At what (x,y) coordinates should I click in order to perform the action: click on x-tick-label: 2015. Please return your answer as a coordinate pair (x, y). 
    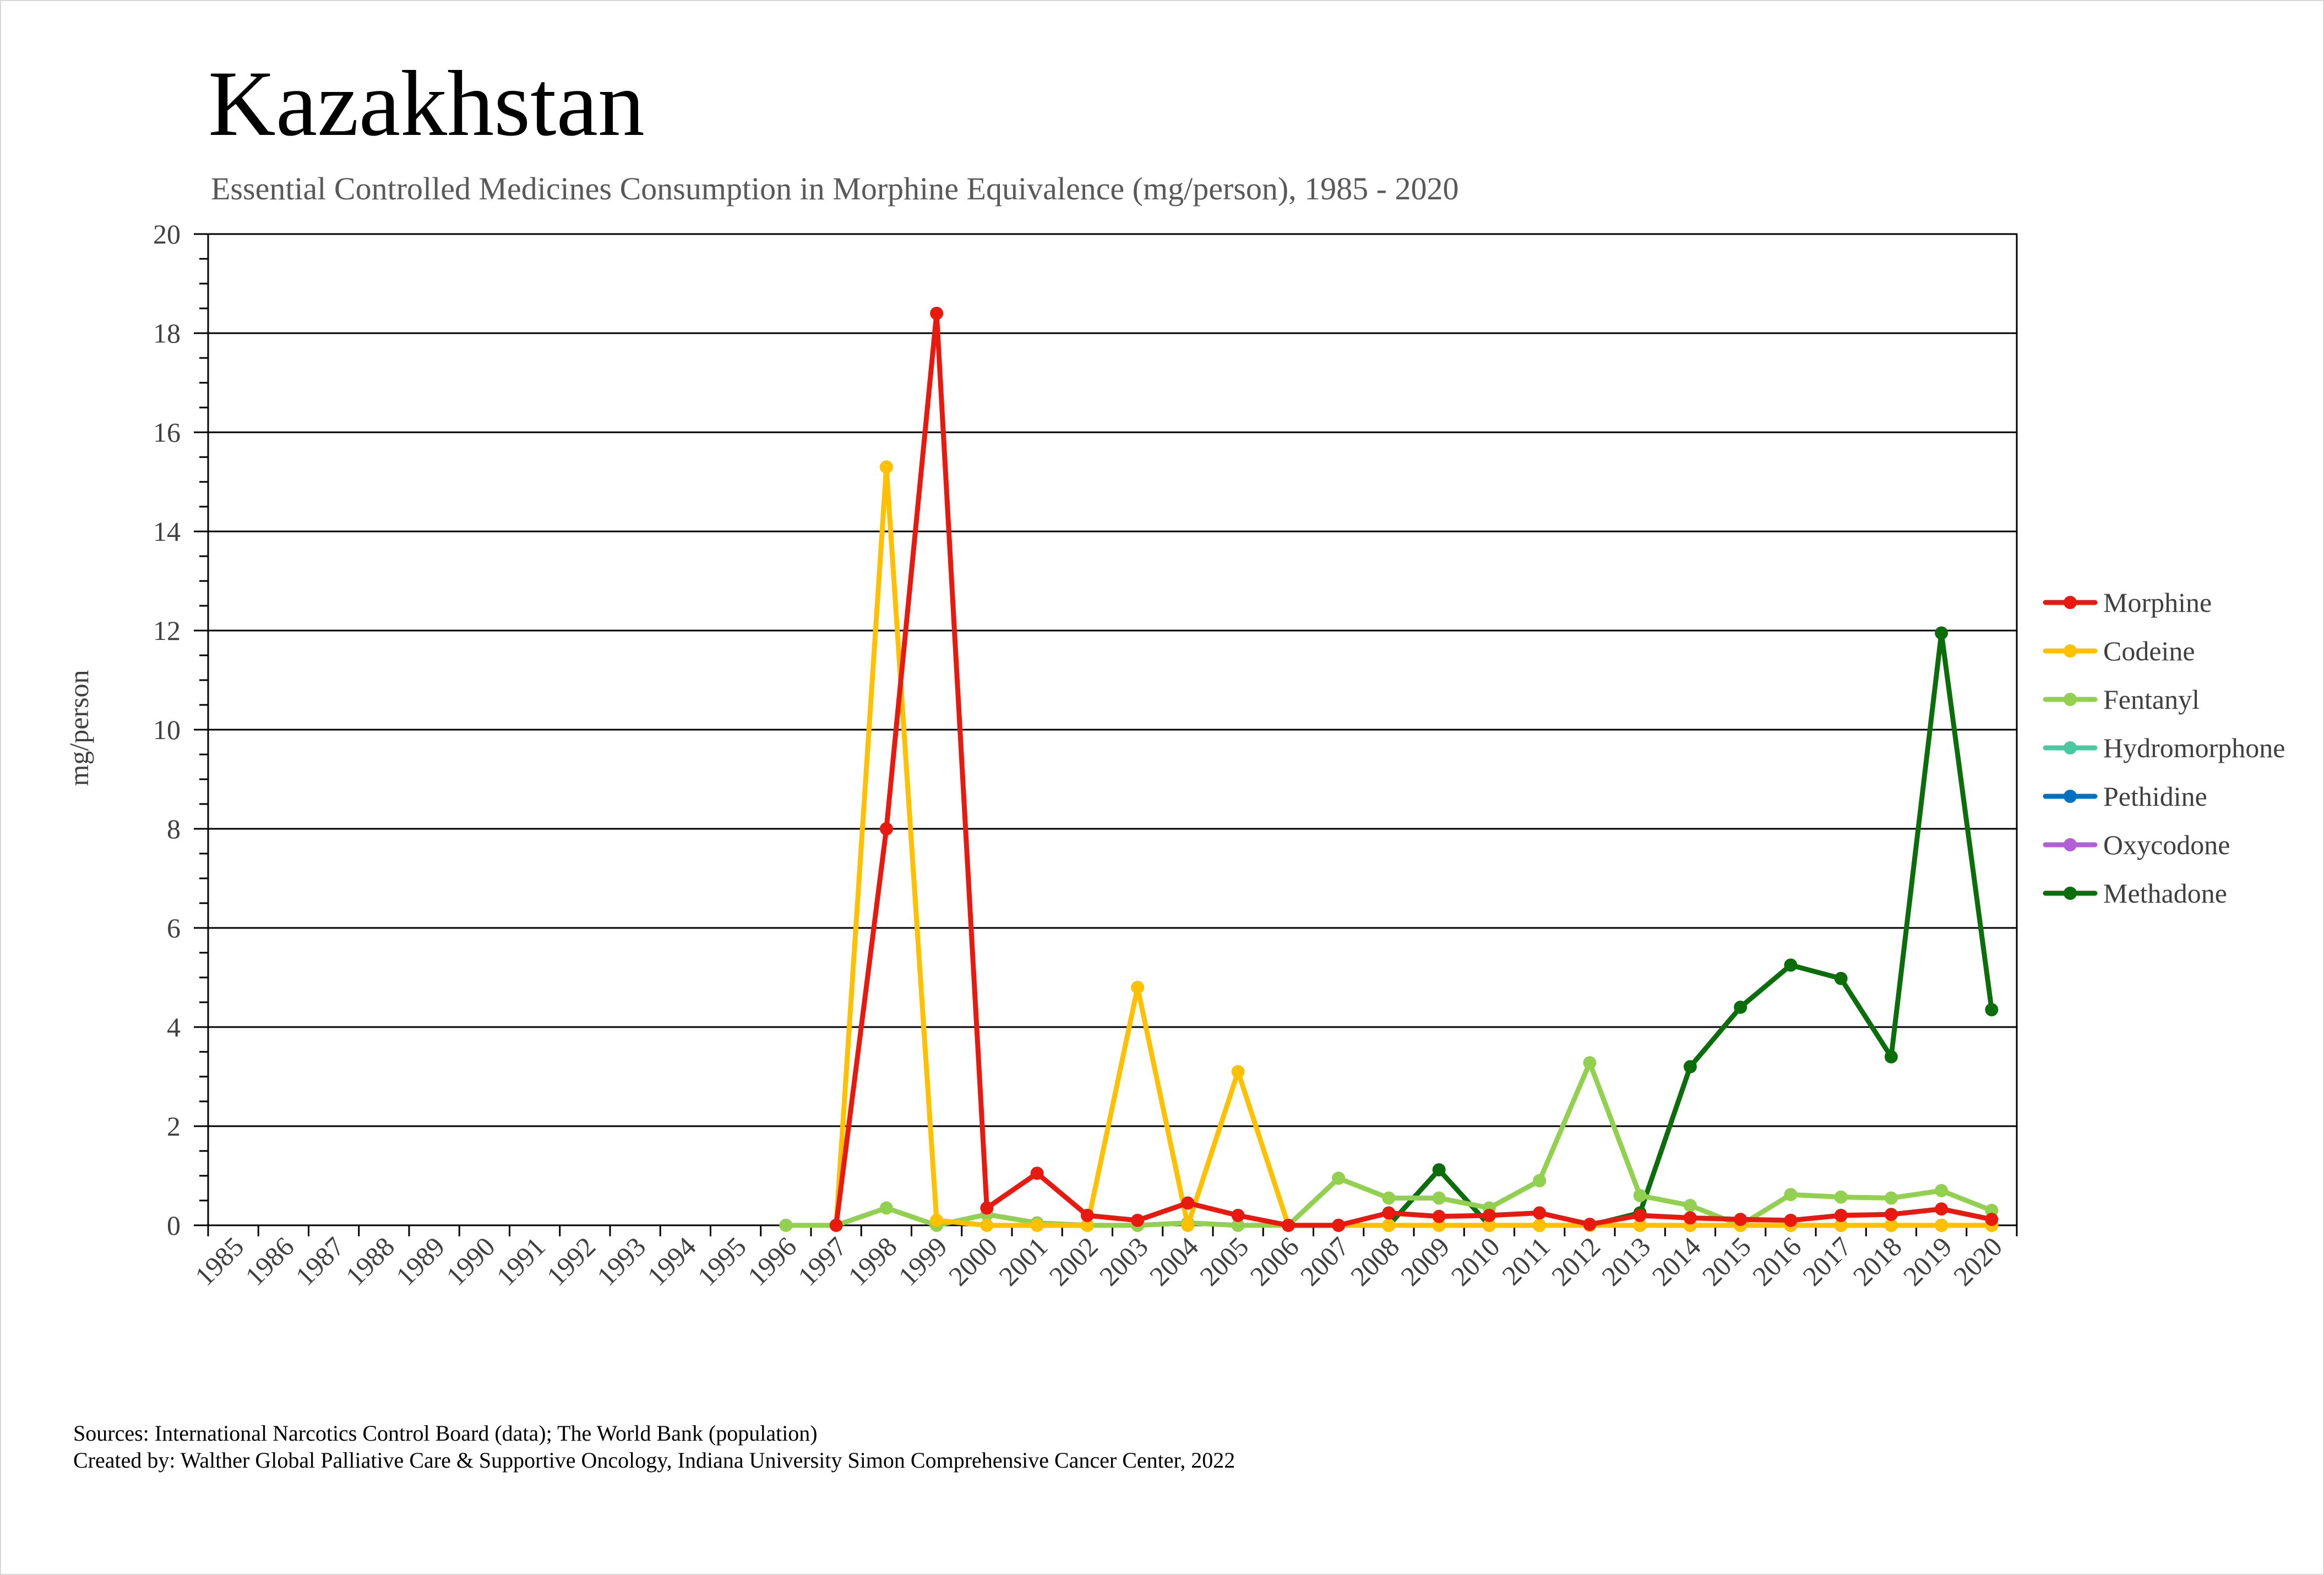
    Looking at the image, I should click on (1727, 1261).